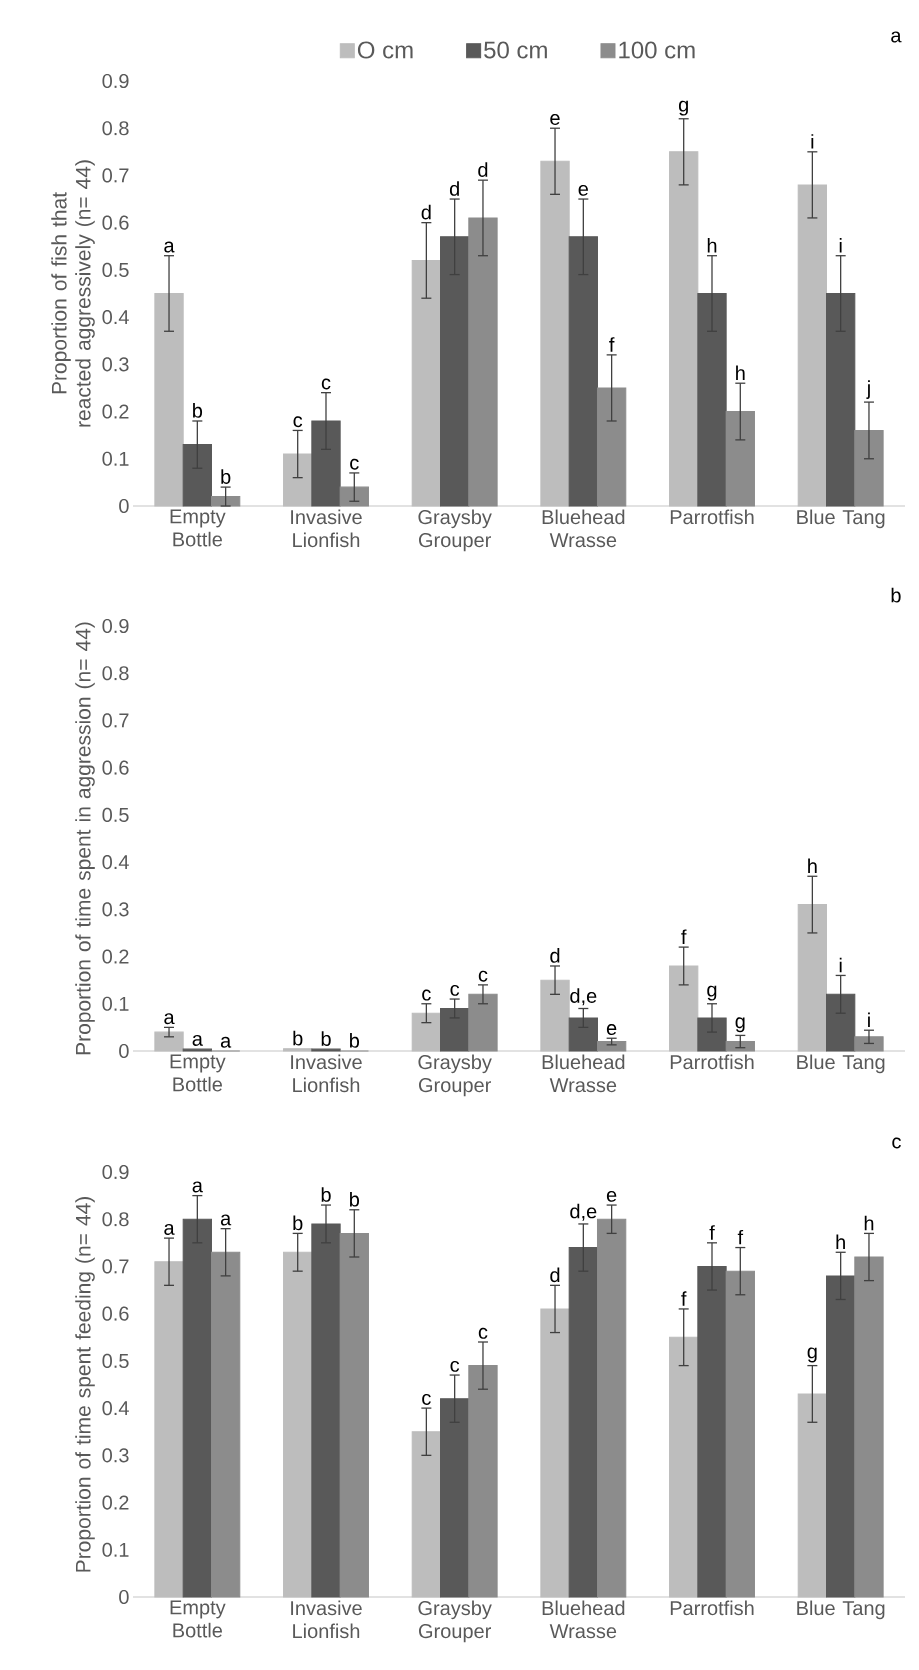  What do you see at coordinates (583, 528) in the screenshot?
I see `x-tick-label: Bluehead Wrasse` at bounding box center [583, 528].